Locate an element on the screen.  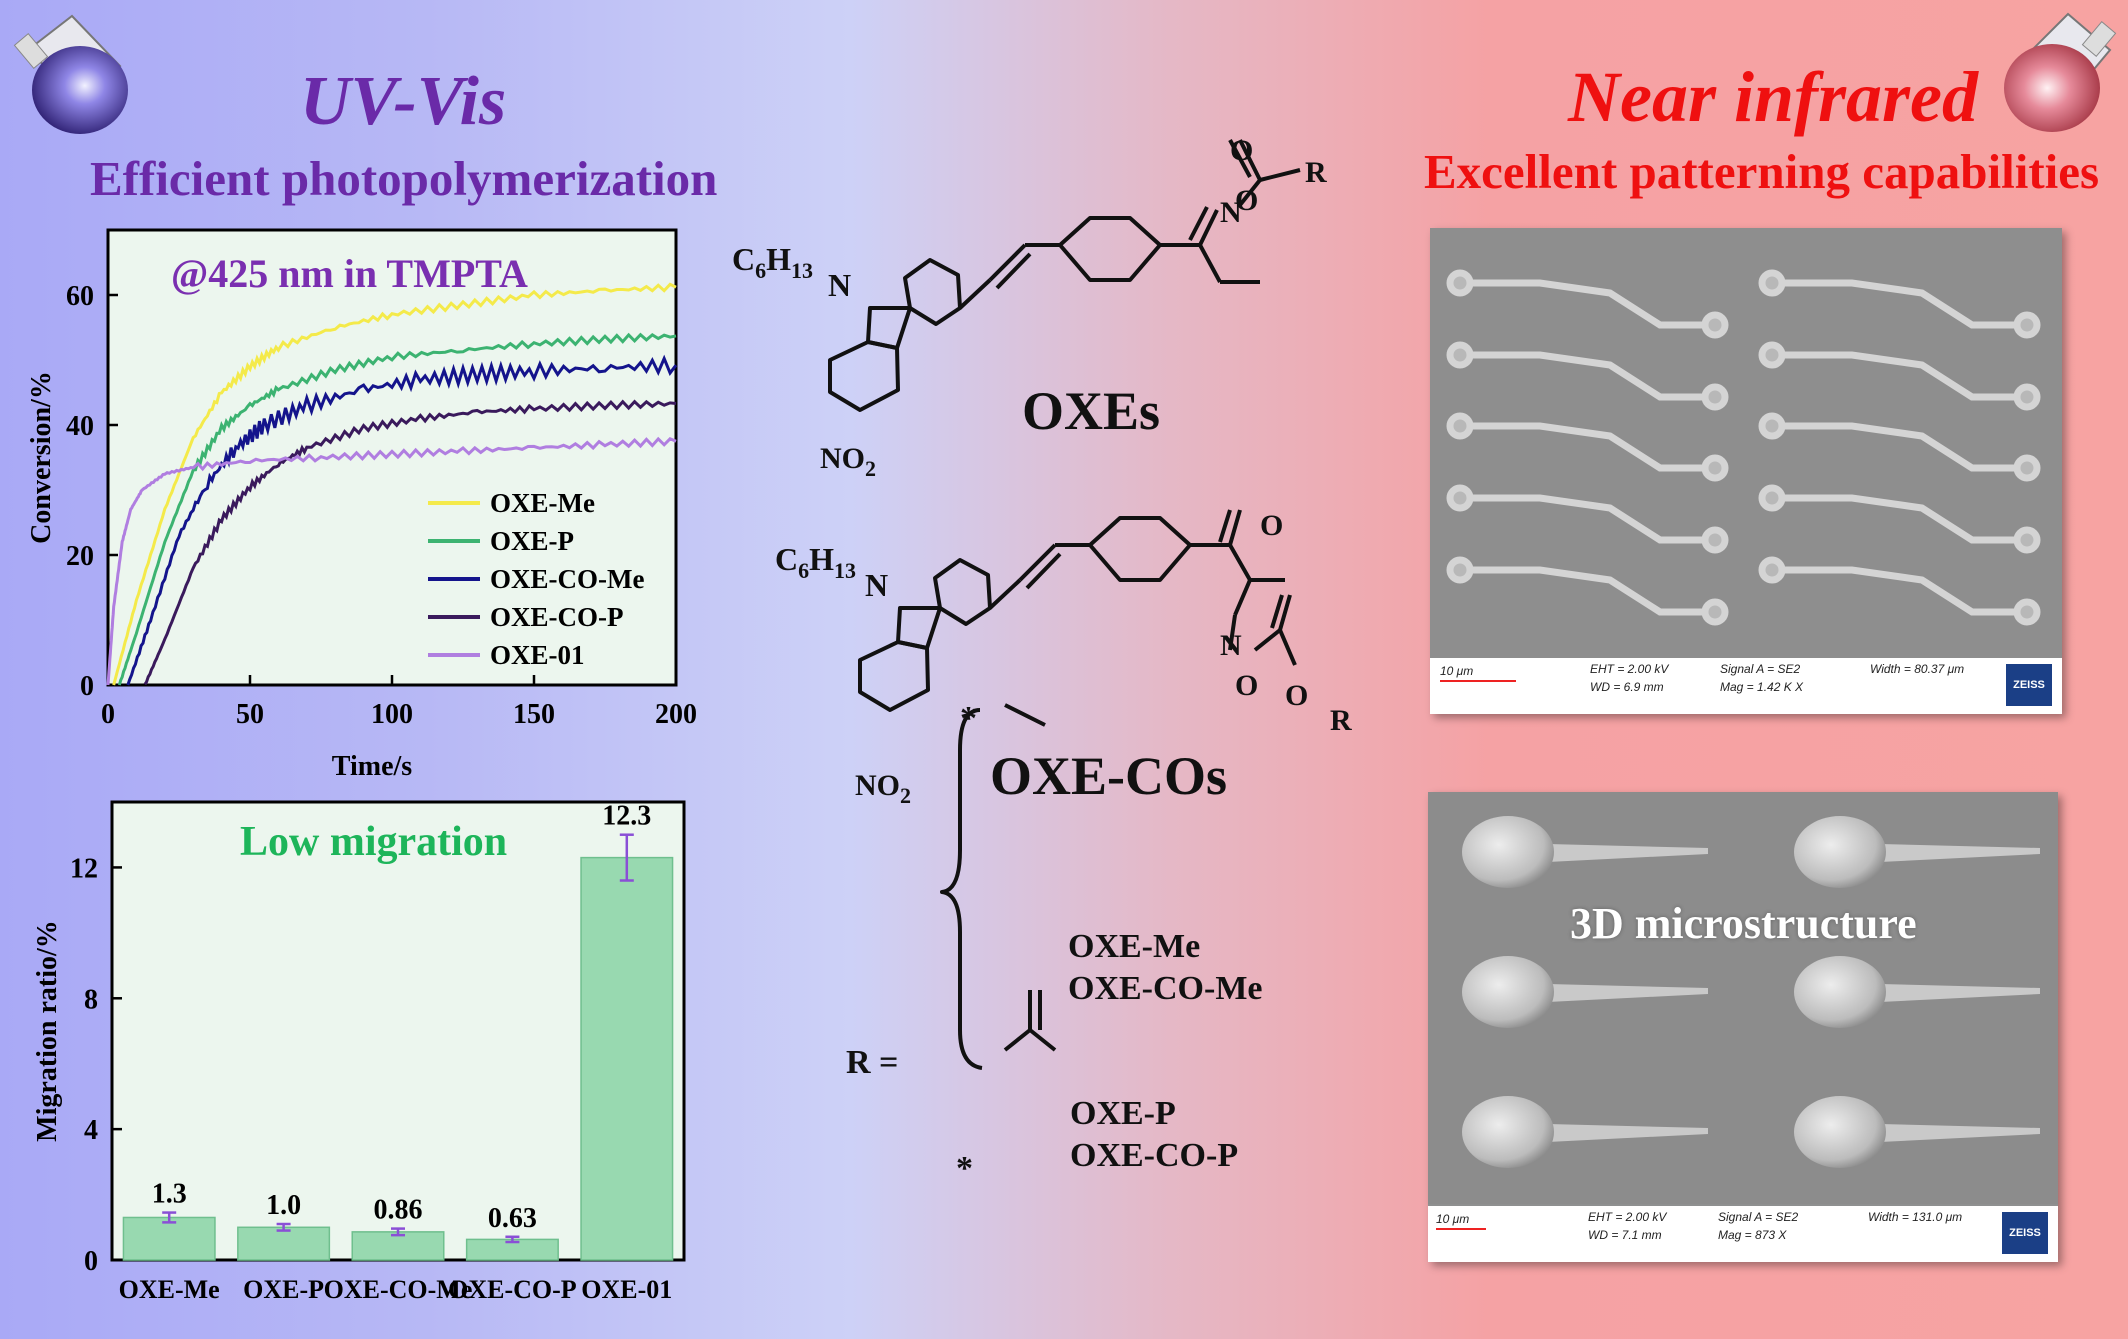
data-label: 1.0 is located at coordinates (283, 1205).